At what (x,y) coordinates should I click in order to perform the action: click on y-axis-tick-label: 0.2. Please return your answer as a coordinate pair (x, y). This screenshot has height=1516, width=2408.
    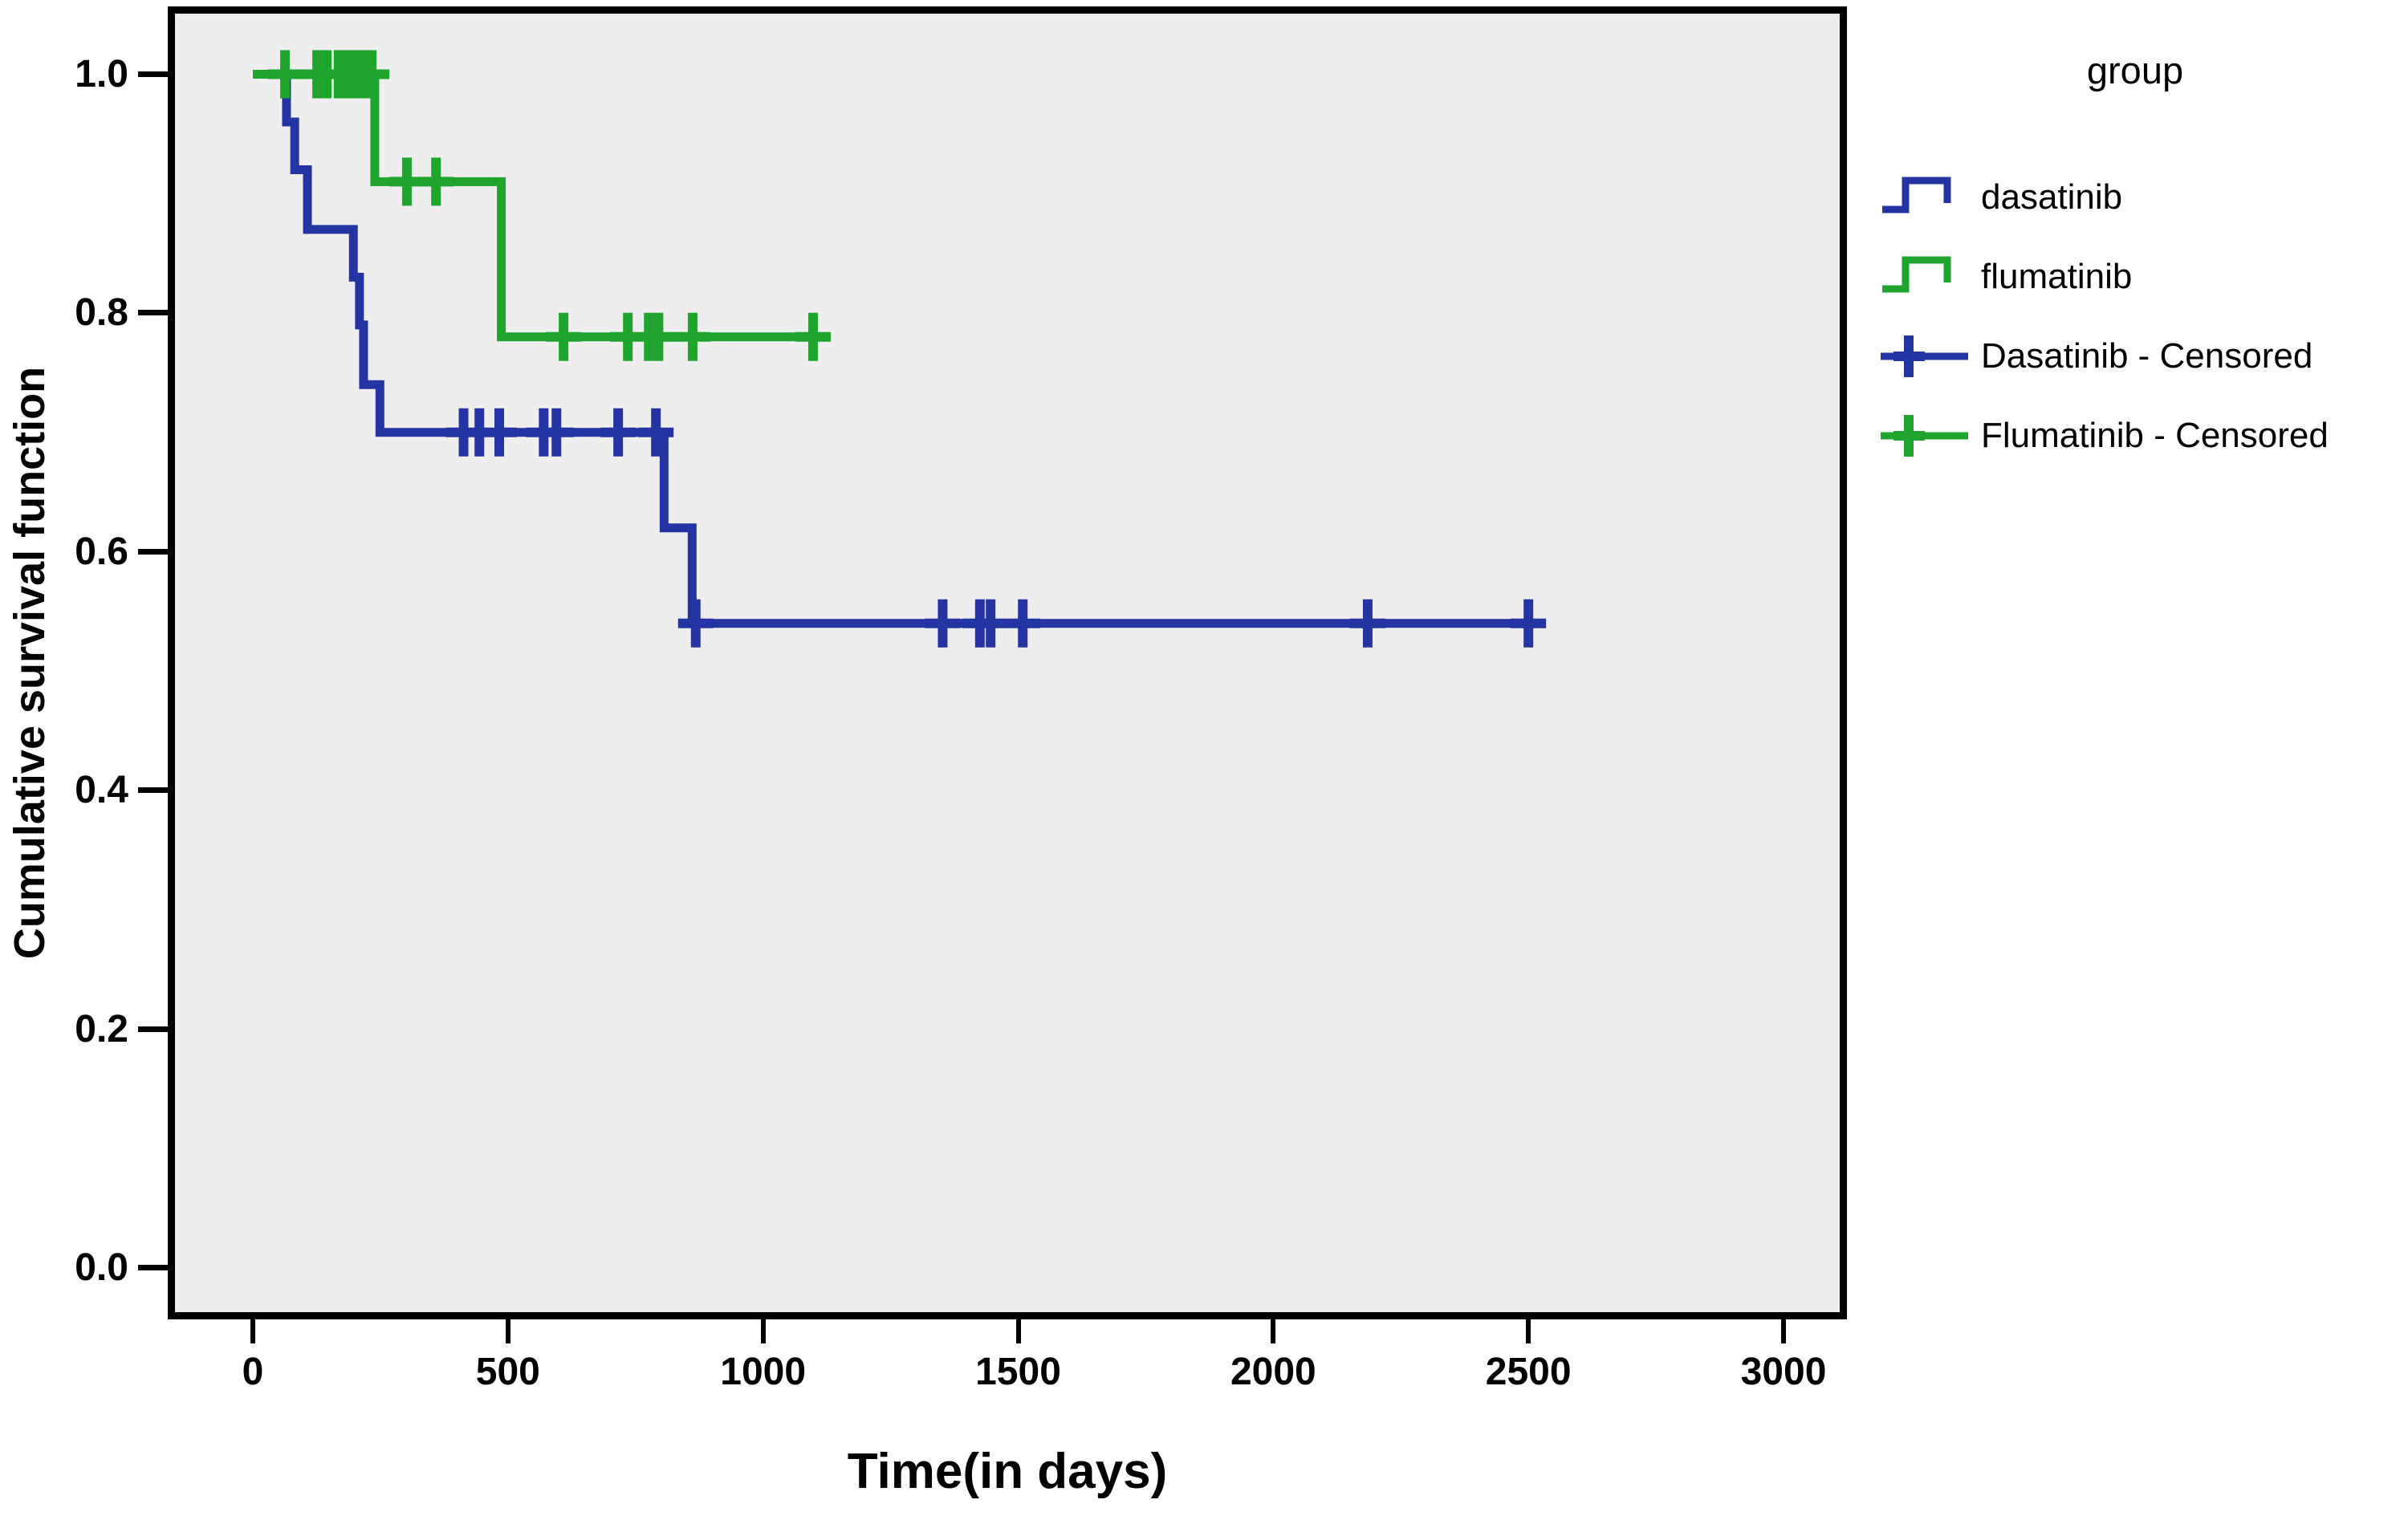
    Looking at the image, I should click on (101, 1029).